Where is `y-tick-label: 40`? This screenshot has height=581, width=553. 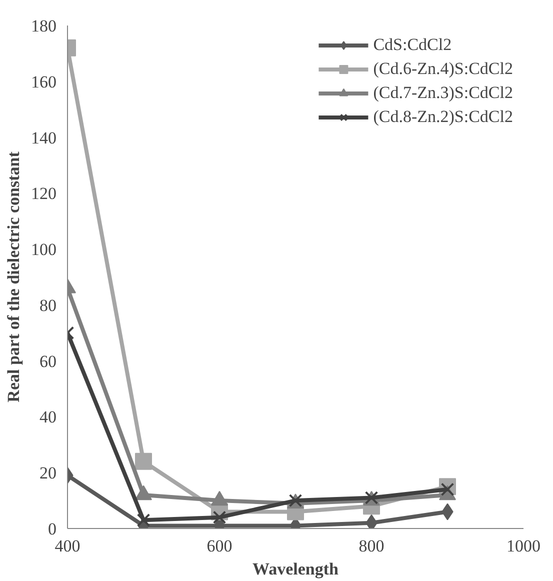
y-tick-label: 40 is located at coordinates (48, 417).